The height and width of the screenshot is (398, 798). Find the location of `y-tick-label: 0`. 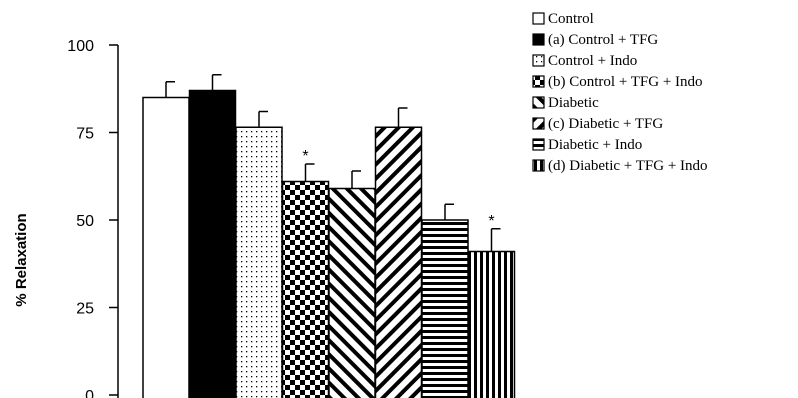

y-tick-label: 0 is located at coordinates (89, 393).